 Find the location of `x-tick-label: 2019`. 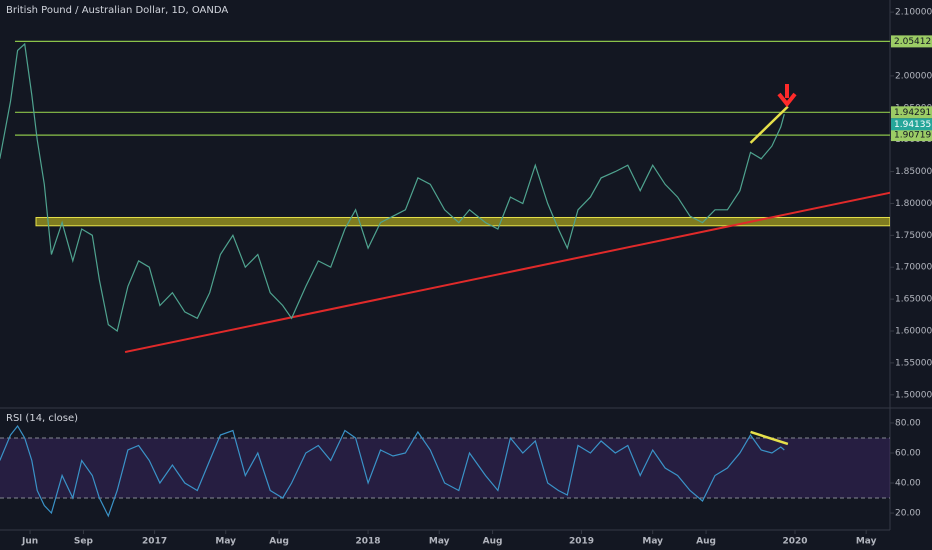

x-tick-label: 2019 is located at coordinates (581, 542).